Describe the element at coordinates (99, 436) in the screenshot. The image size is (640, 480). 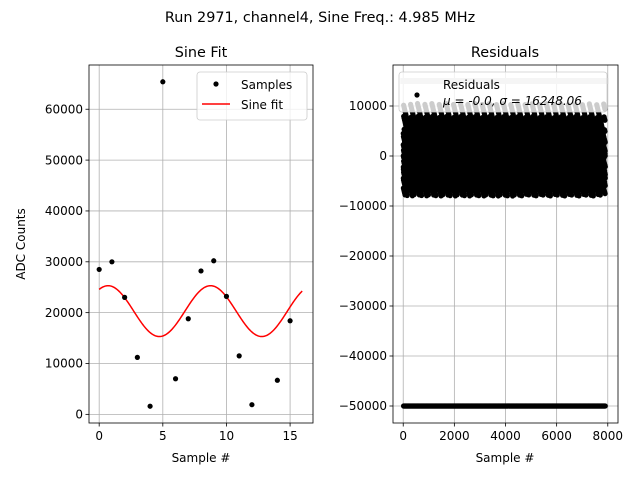
I see `sine-fit-xtick-label: 0` at that location.